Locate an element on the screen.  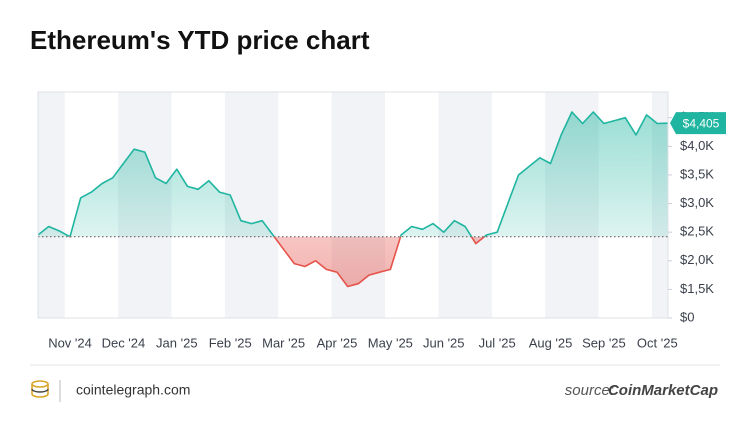
x-tick-label: Oct '25 is located at coordinates (657, 342).